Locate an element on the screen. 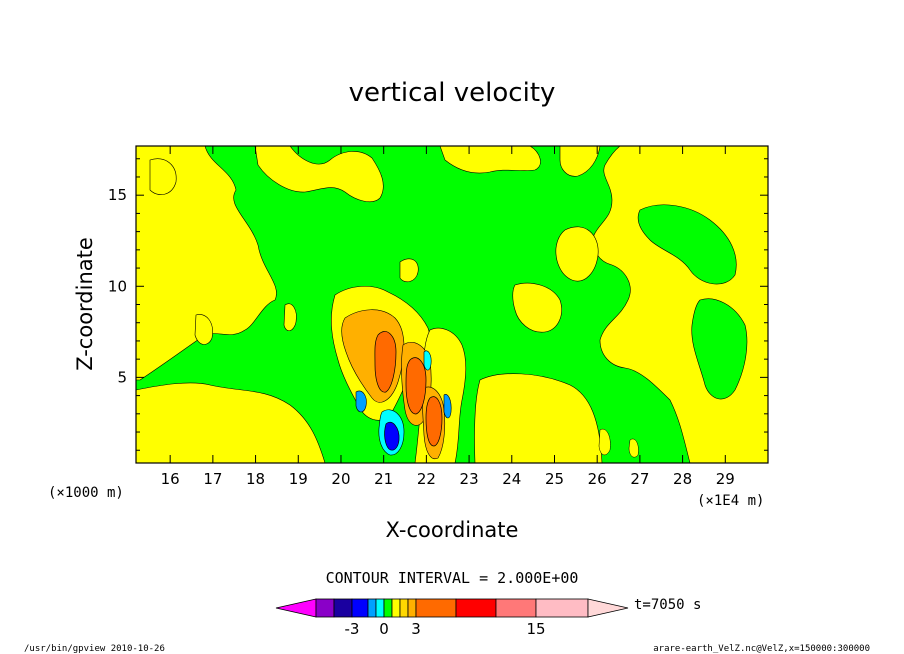 The height and width of the screenshot is (654, 904). colorbar: -3 0 3 15 is located at coordinates (452, 618).